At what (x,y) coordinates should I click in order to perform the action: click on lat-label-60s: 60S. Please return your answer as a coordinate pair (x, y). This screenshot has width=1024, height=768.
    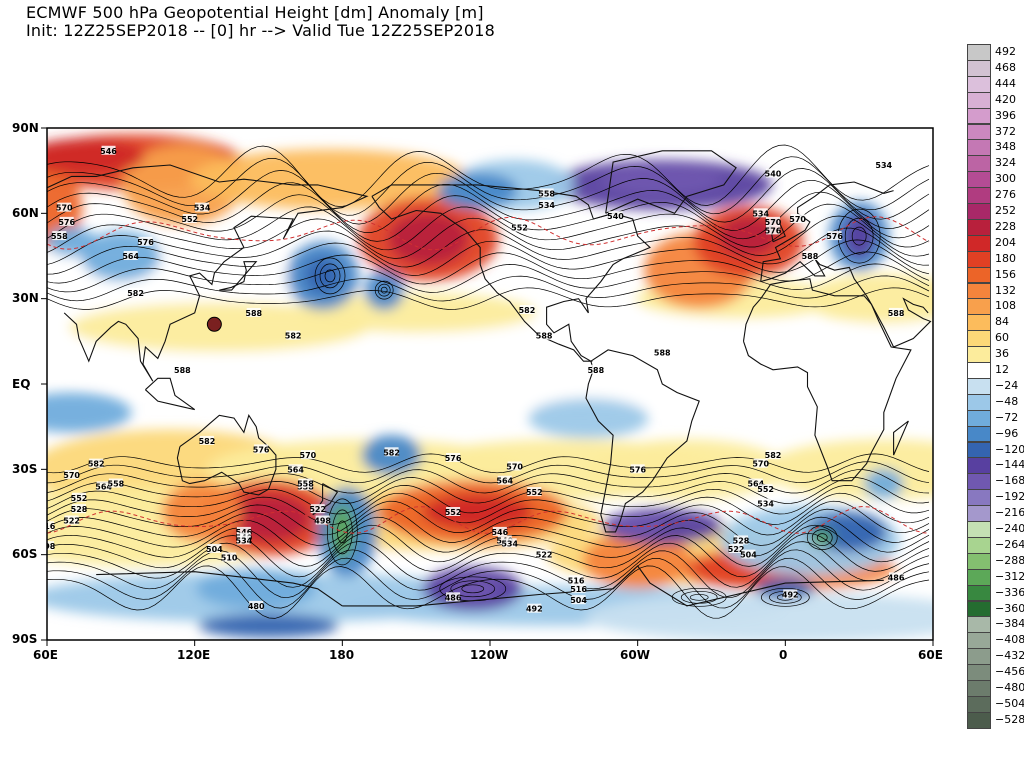
    Looking at the image, I should click on (25, 554).